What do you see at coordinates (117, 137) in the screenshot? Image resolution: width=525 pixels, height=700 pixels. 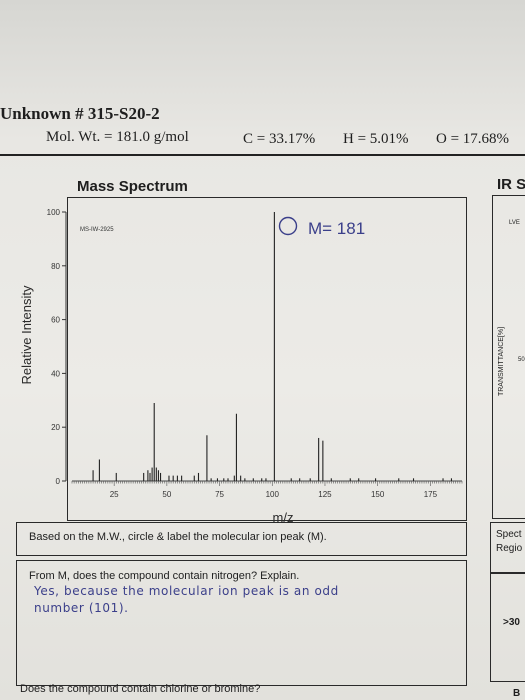 I see `mol-wt-text: Mol. Wt. = 181.0 g/mol` at bounding box center [117, 137].